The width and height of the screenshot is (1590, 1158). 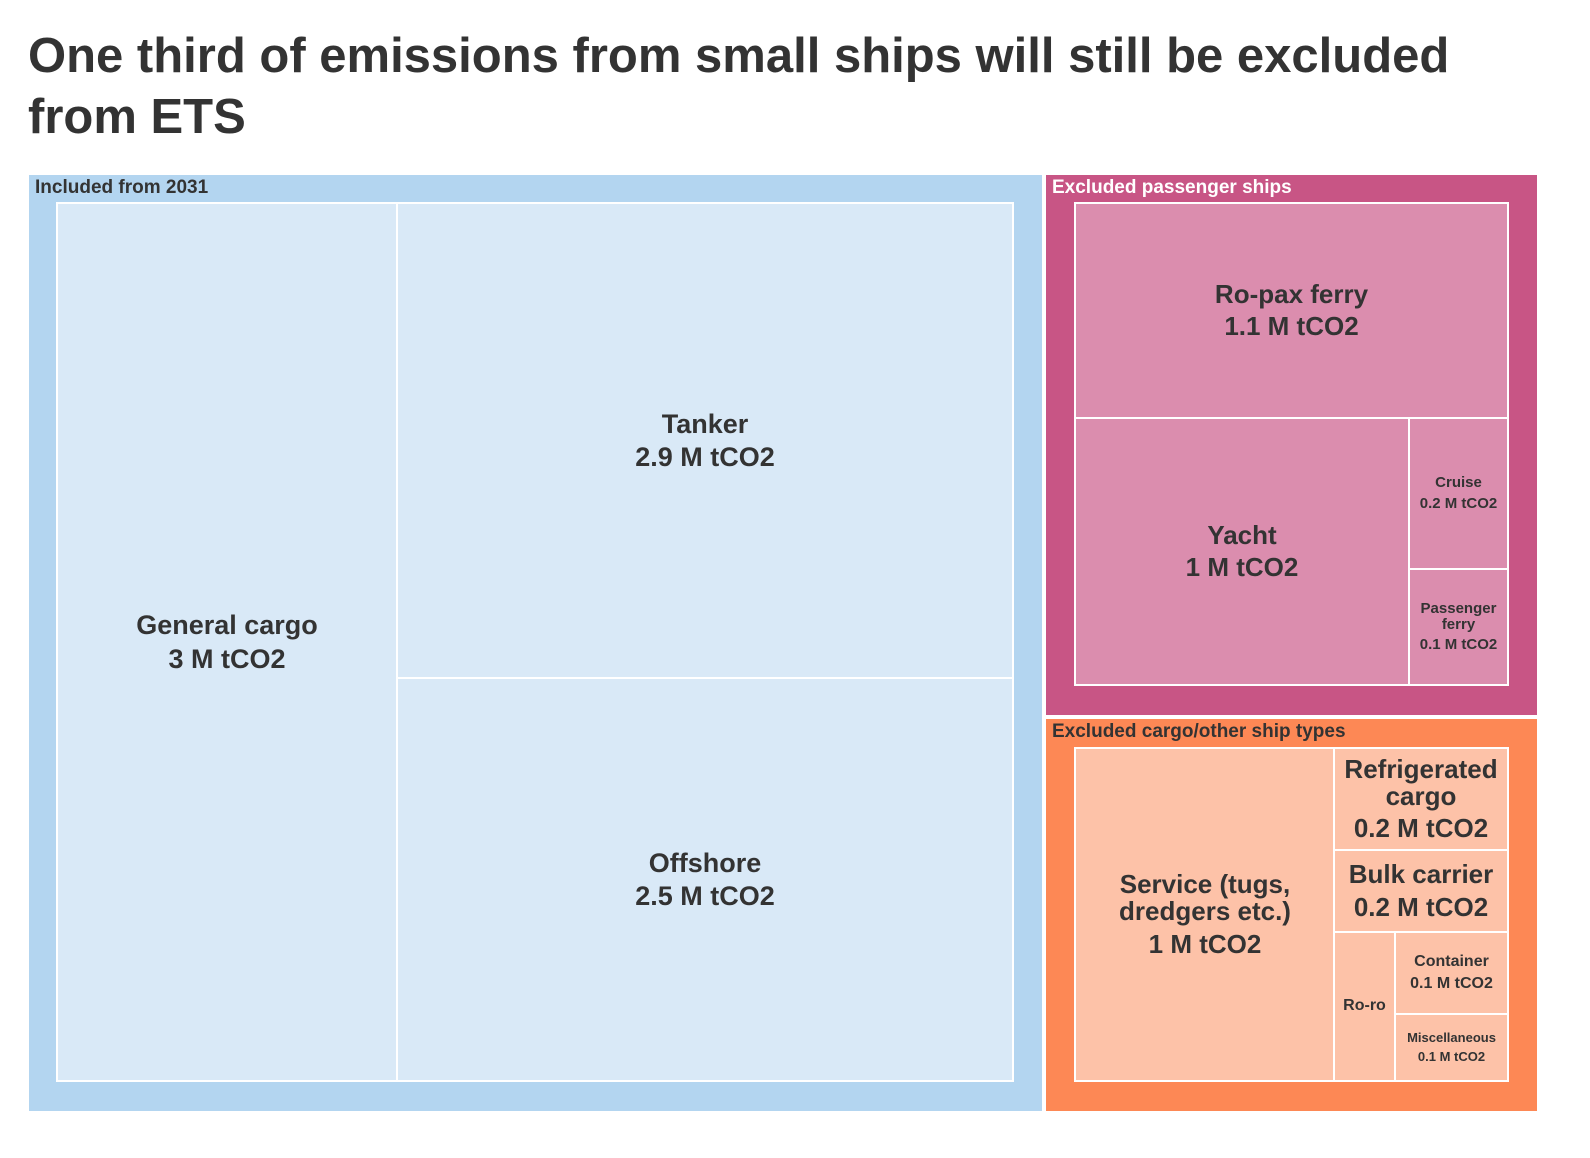 What do you see at coordinates (1172, 187) in the screenshot?
I see `group-label: Excluded passenger ships` at bounding box center [1172, 187].